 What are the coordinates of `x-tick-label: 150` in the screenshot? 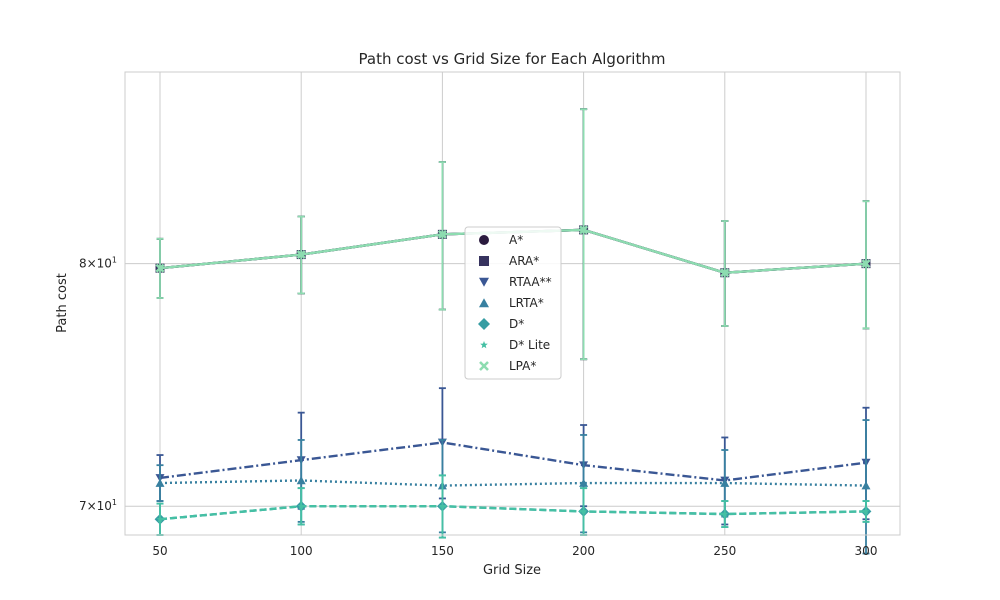 It's located at (442, 551).